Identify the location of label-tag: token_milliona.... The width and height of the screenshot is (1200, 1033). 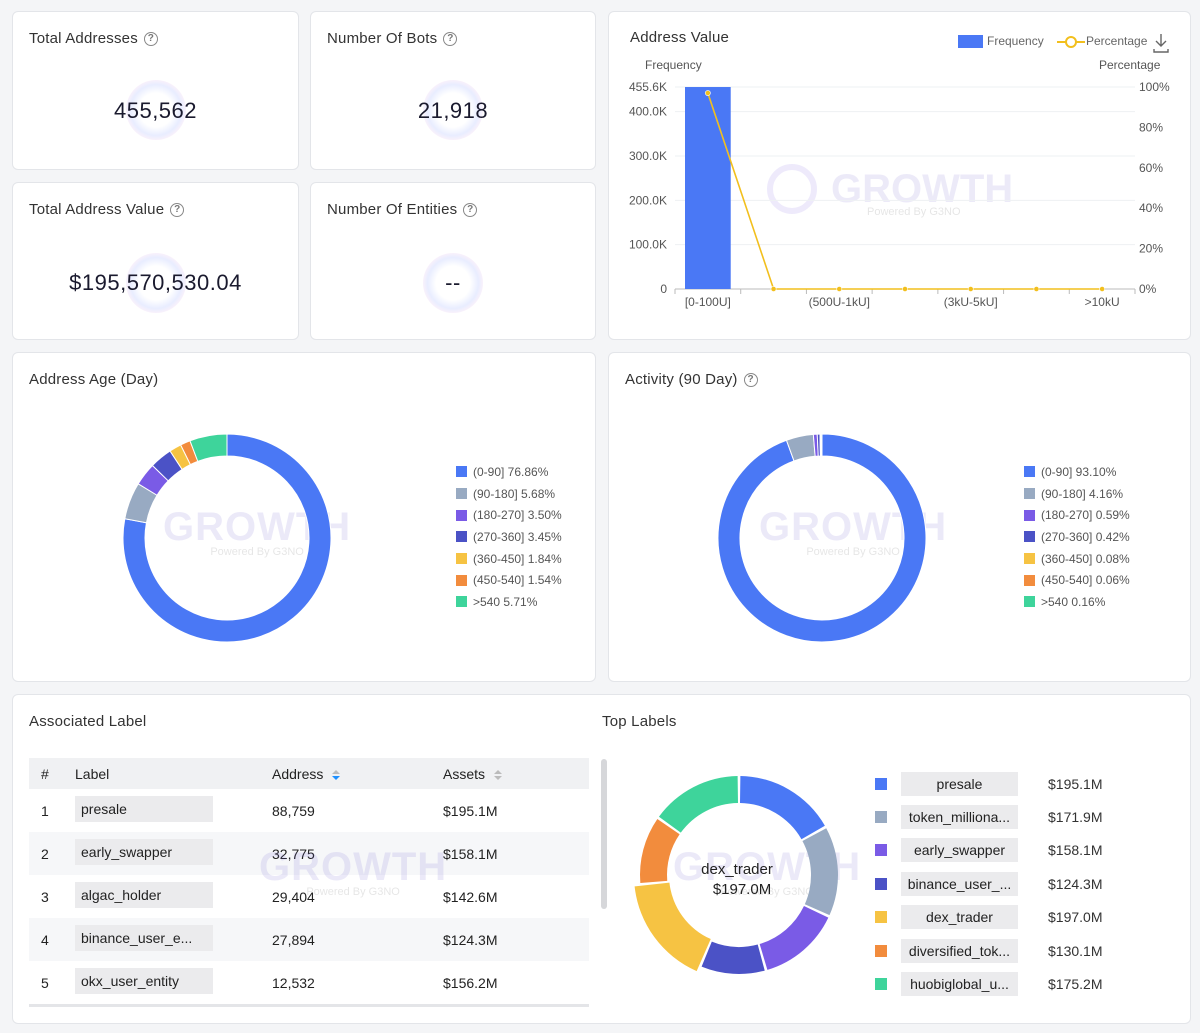
(959, 817).